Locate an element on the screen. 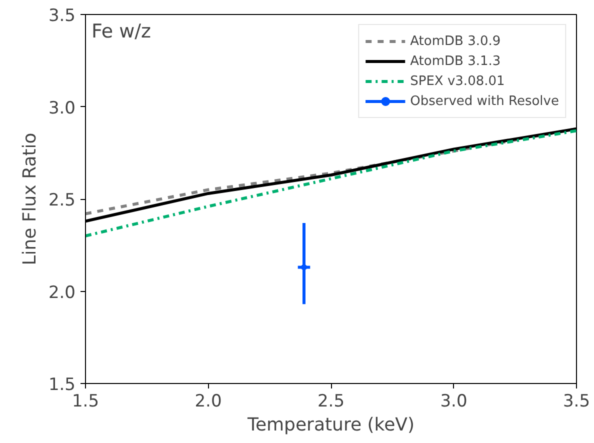 This screenshot has height=443, width=594. legend-label: SPEX v3.08.01 is located at coordinates (457, 81).